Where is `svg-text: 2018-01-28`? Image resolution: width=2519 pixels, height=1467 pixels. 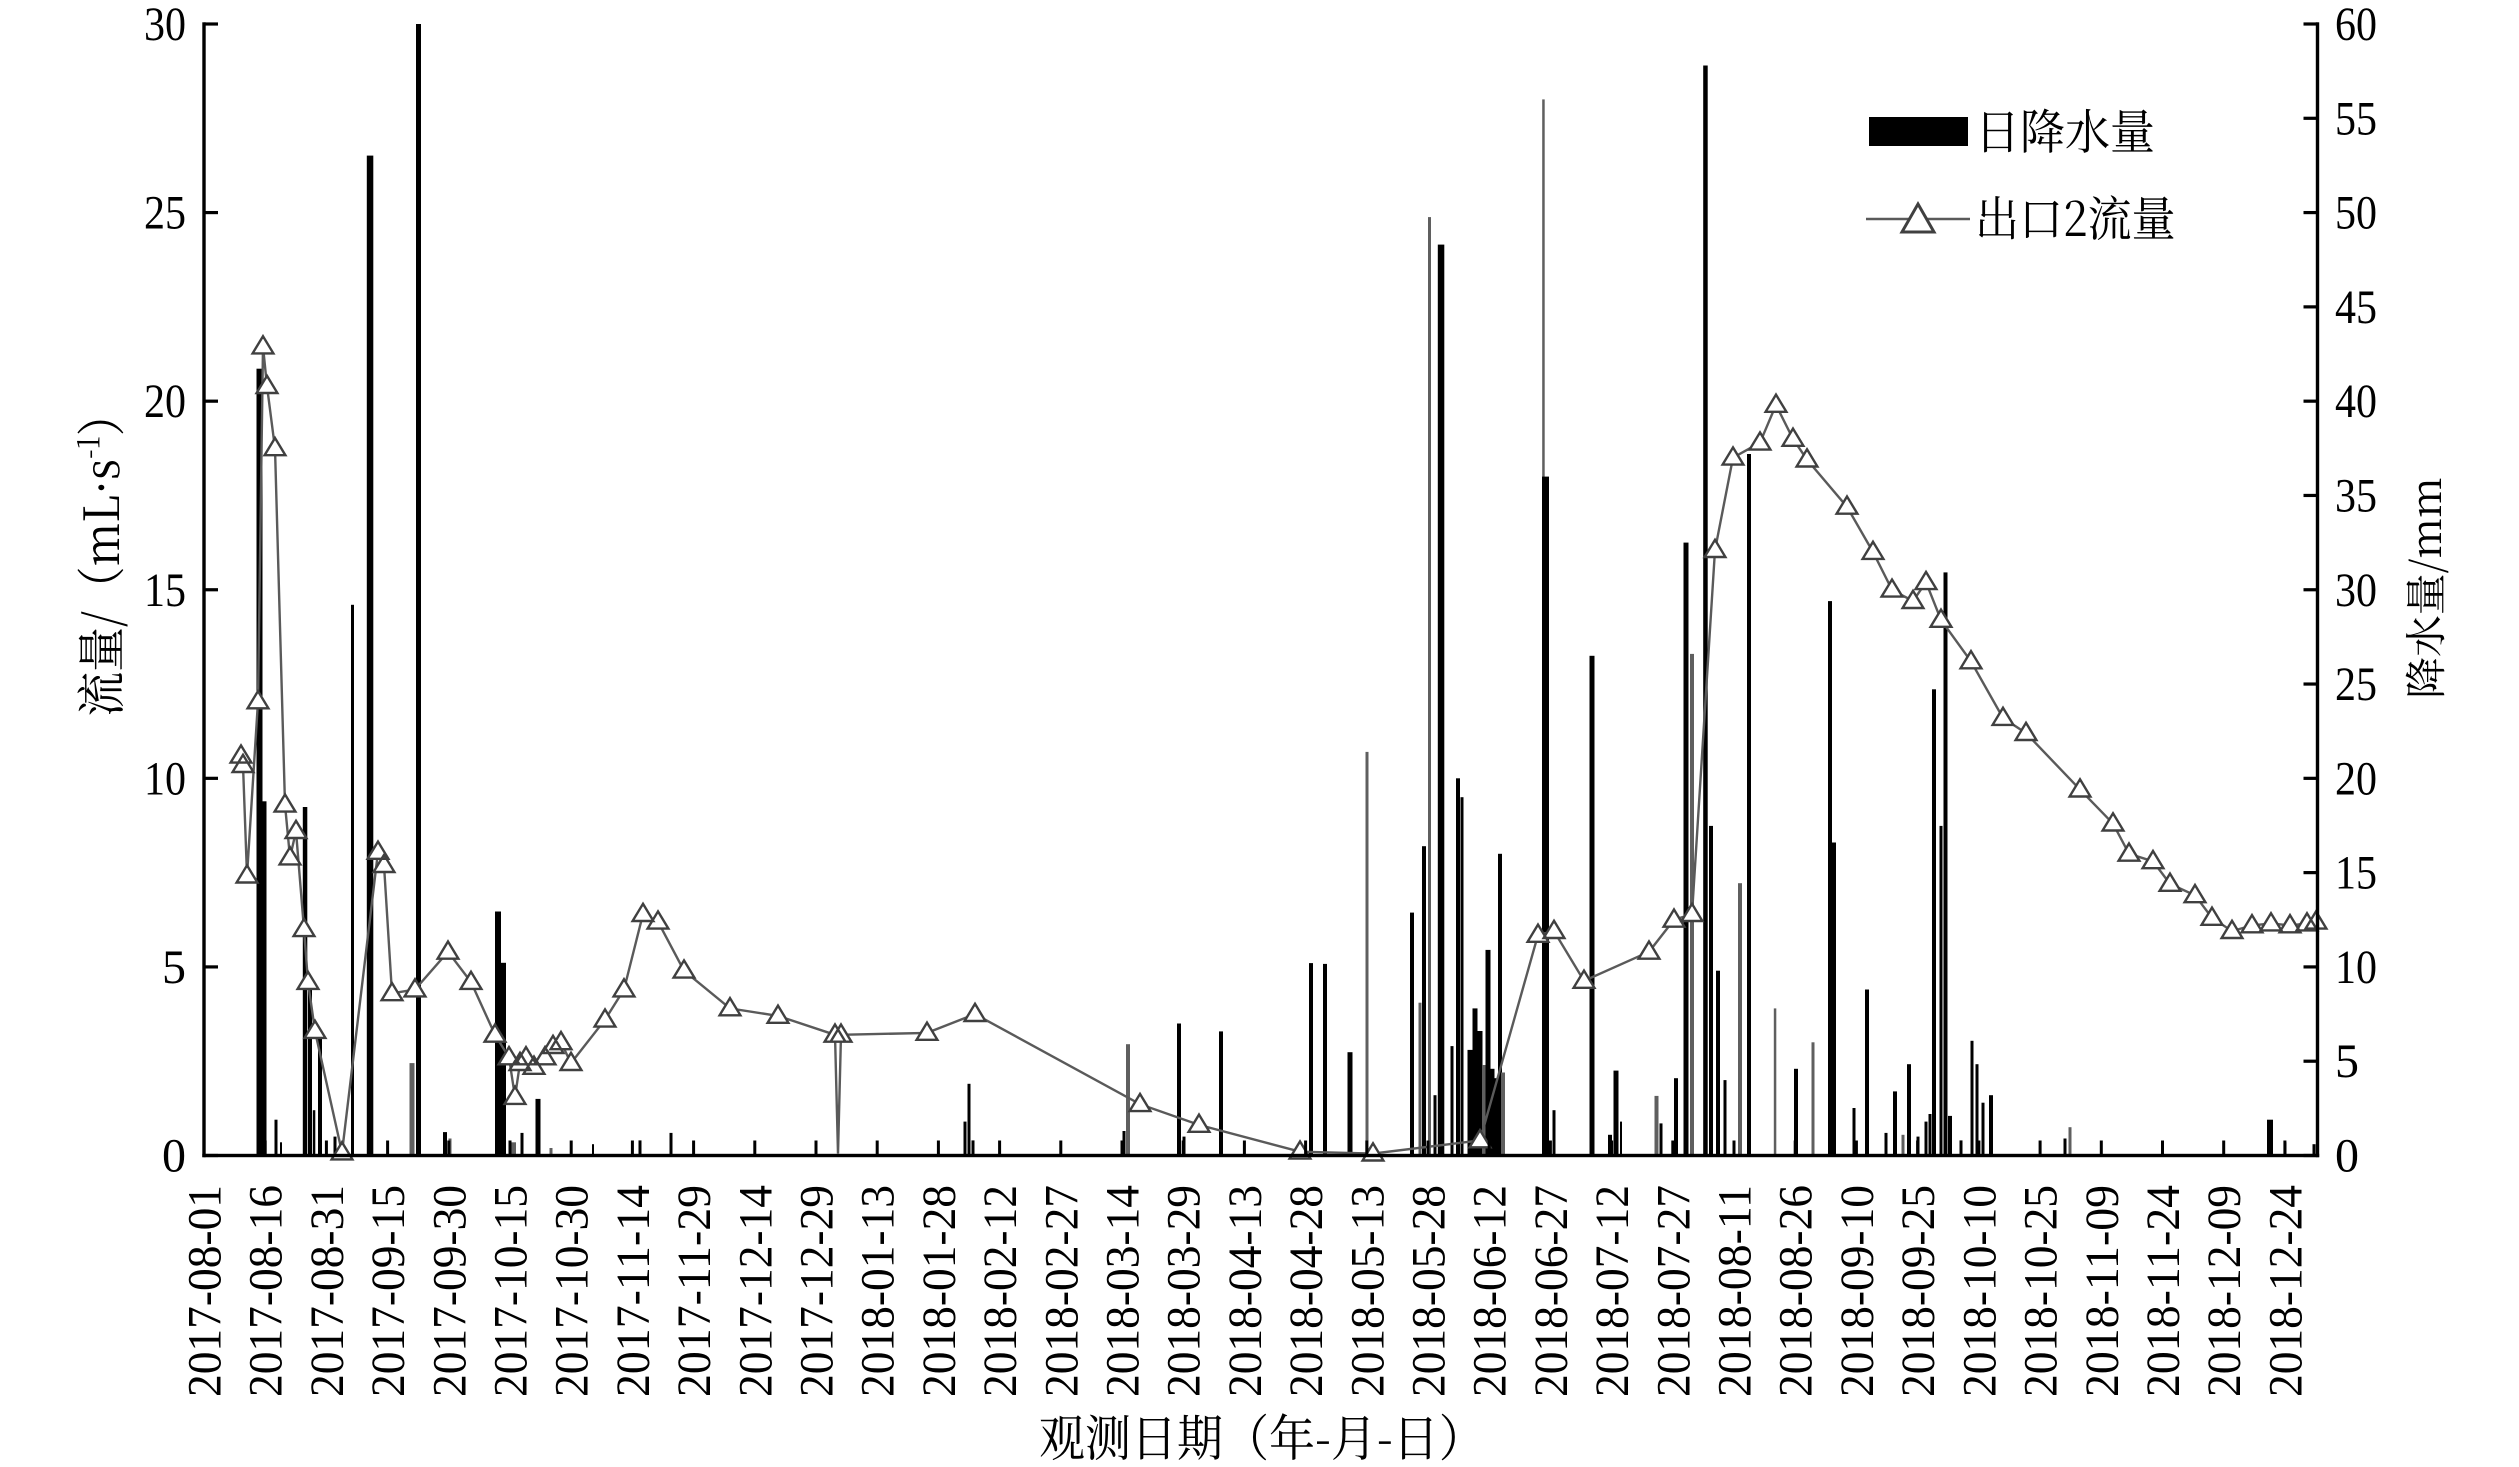
svg-text: 2018-01-28 is located at coordinates (939, 1291).